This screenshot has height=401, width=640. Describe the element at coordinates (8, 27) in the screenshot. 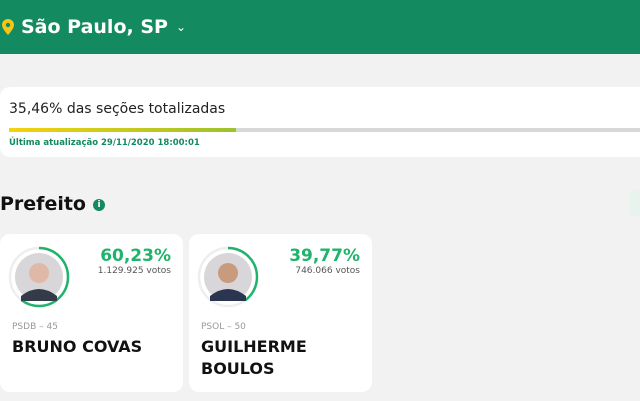

I see `map-pin-icon` at that location.